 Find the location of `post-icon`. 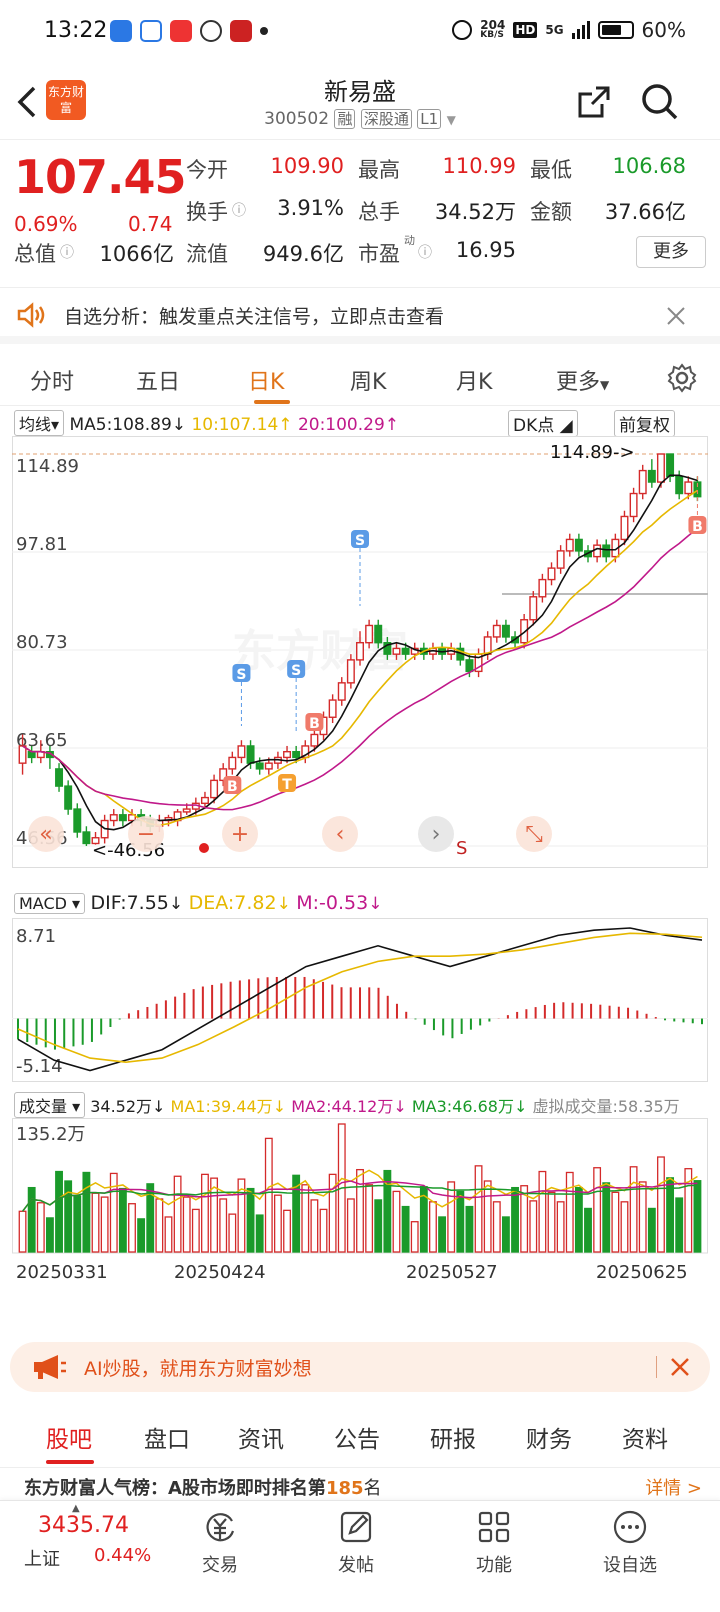

post-icon is located at coordinates (356, 1527).